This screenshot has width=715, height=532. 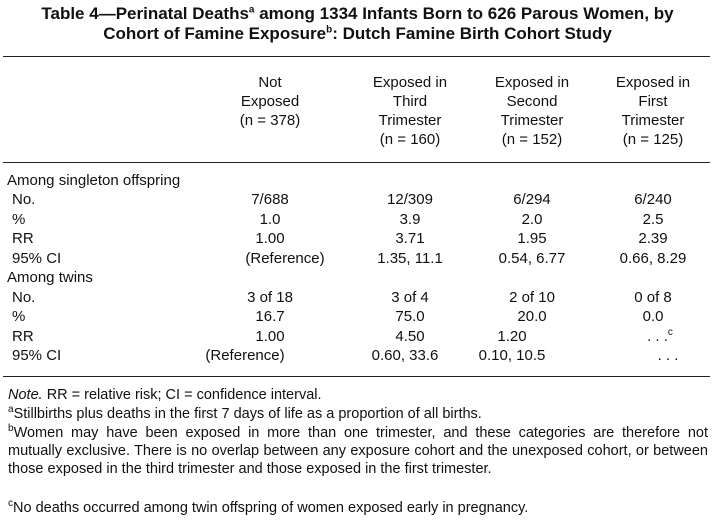 What do you see at coordinates (270, 101) in the screenshot?
I see `column-header-not-exposed: Not Exposed (n = 378)` at bounding box center [270, 101].